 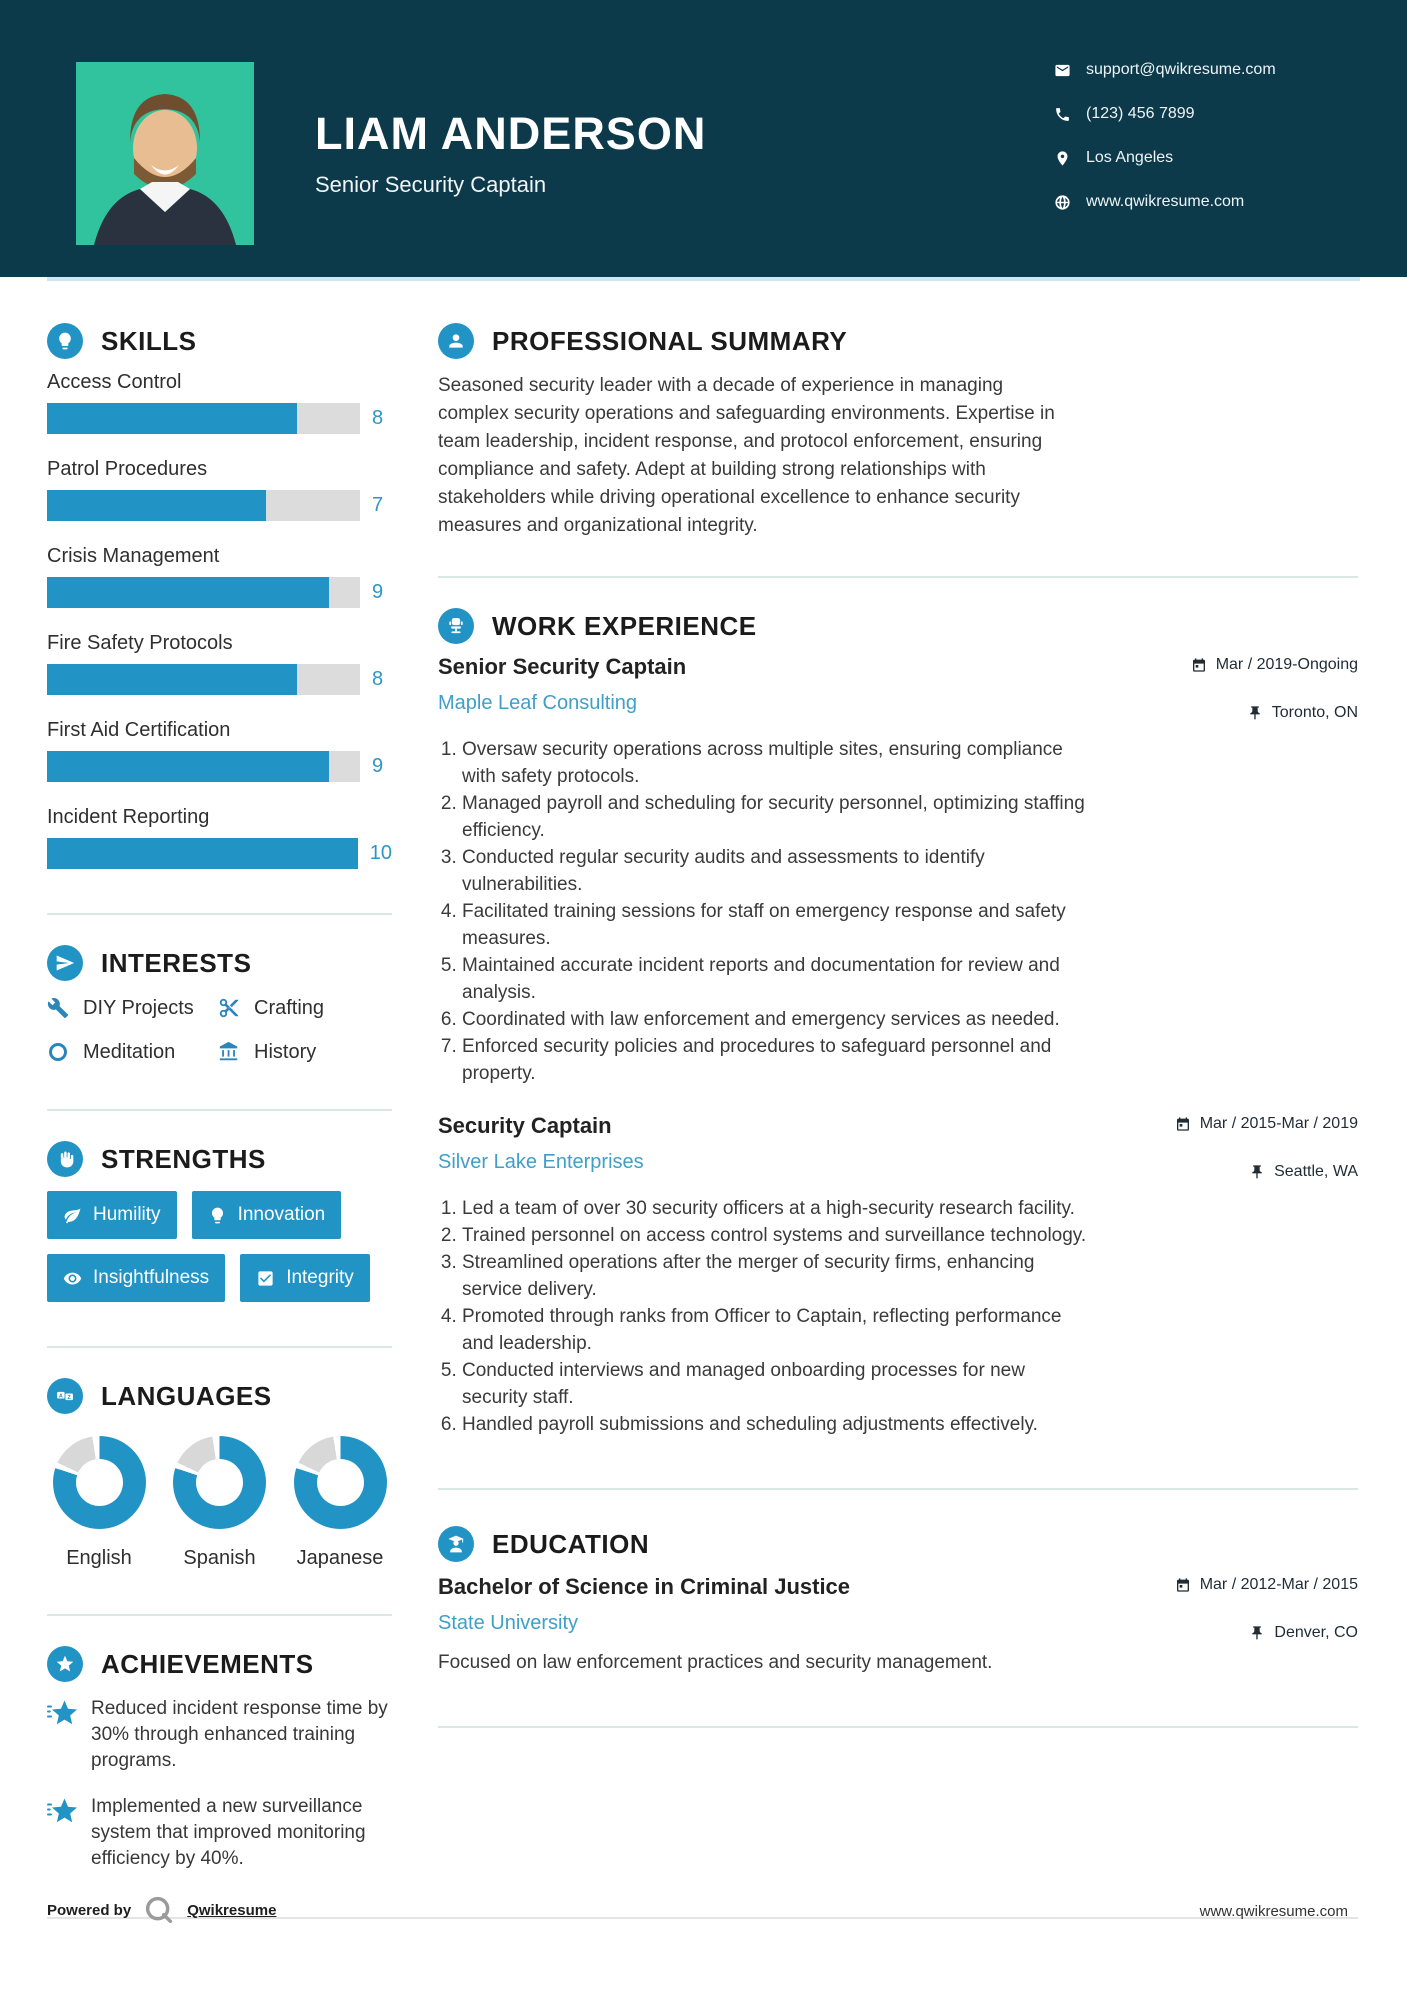 I want to click on svg-text: A, so click(x=61, y=1396).